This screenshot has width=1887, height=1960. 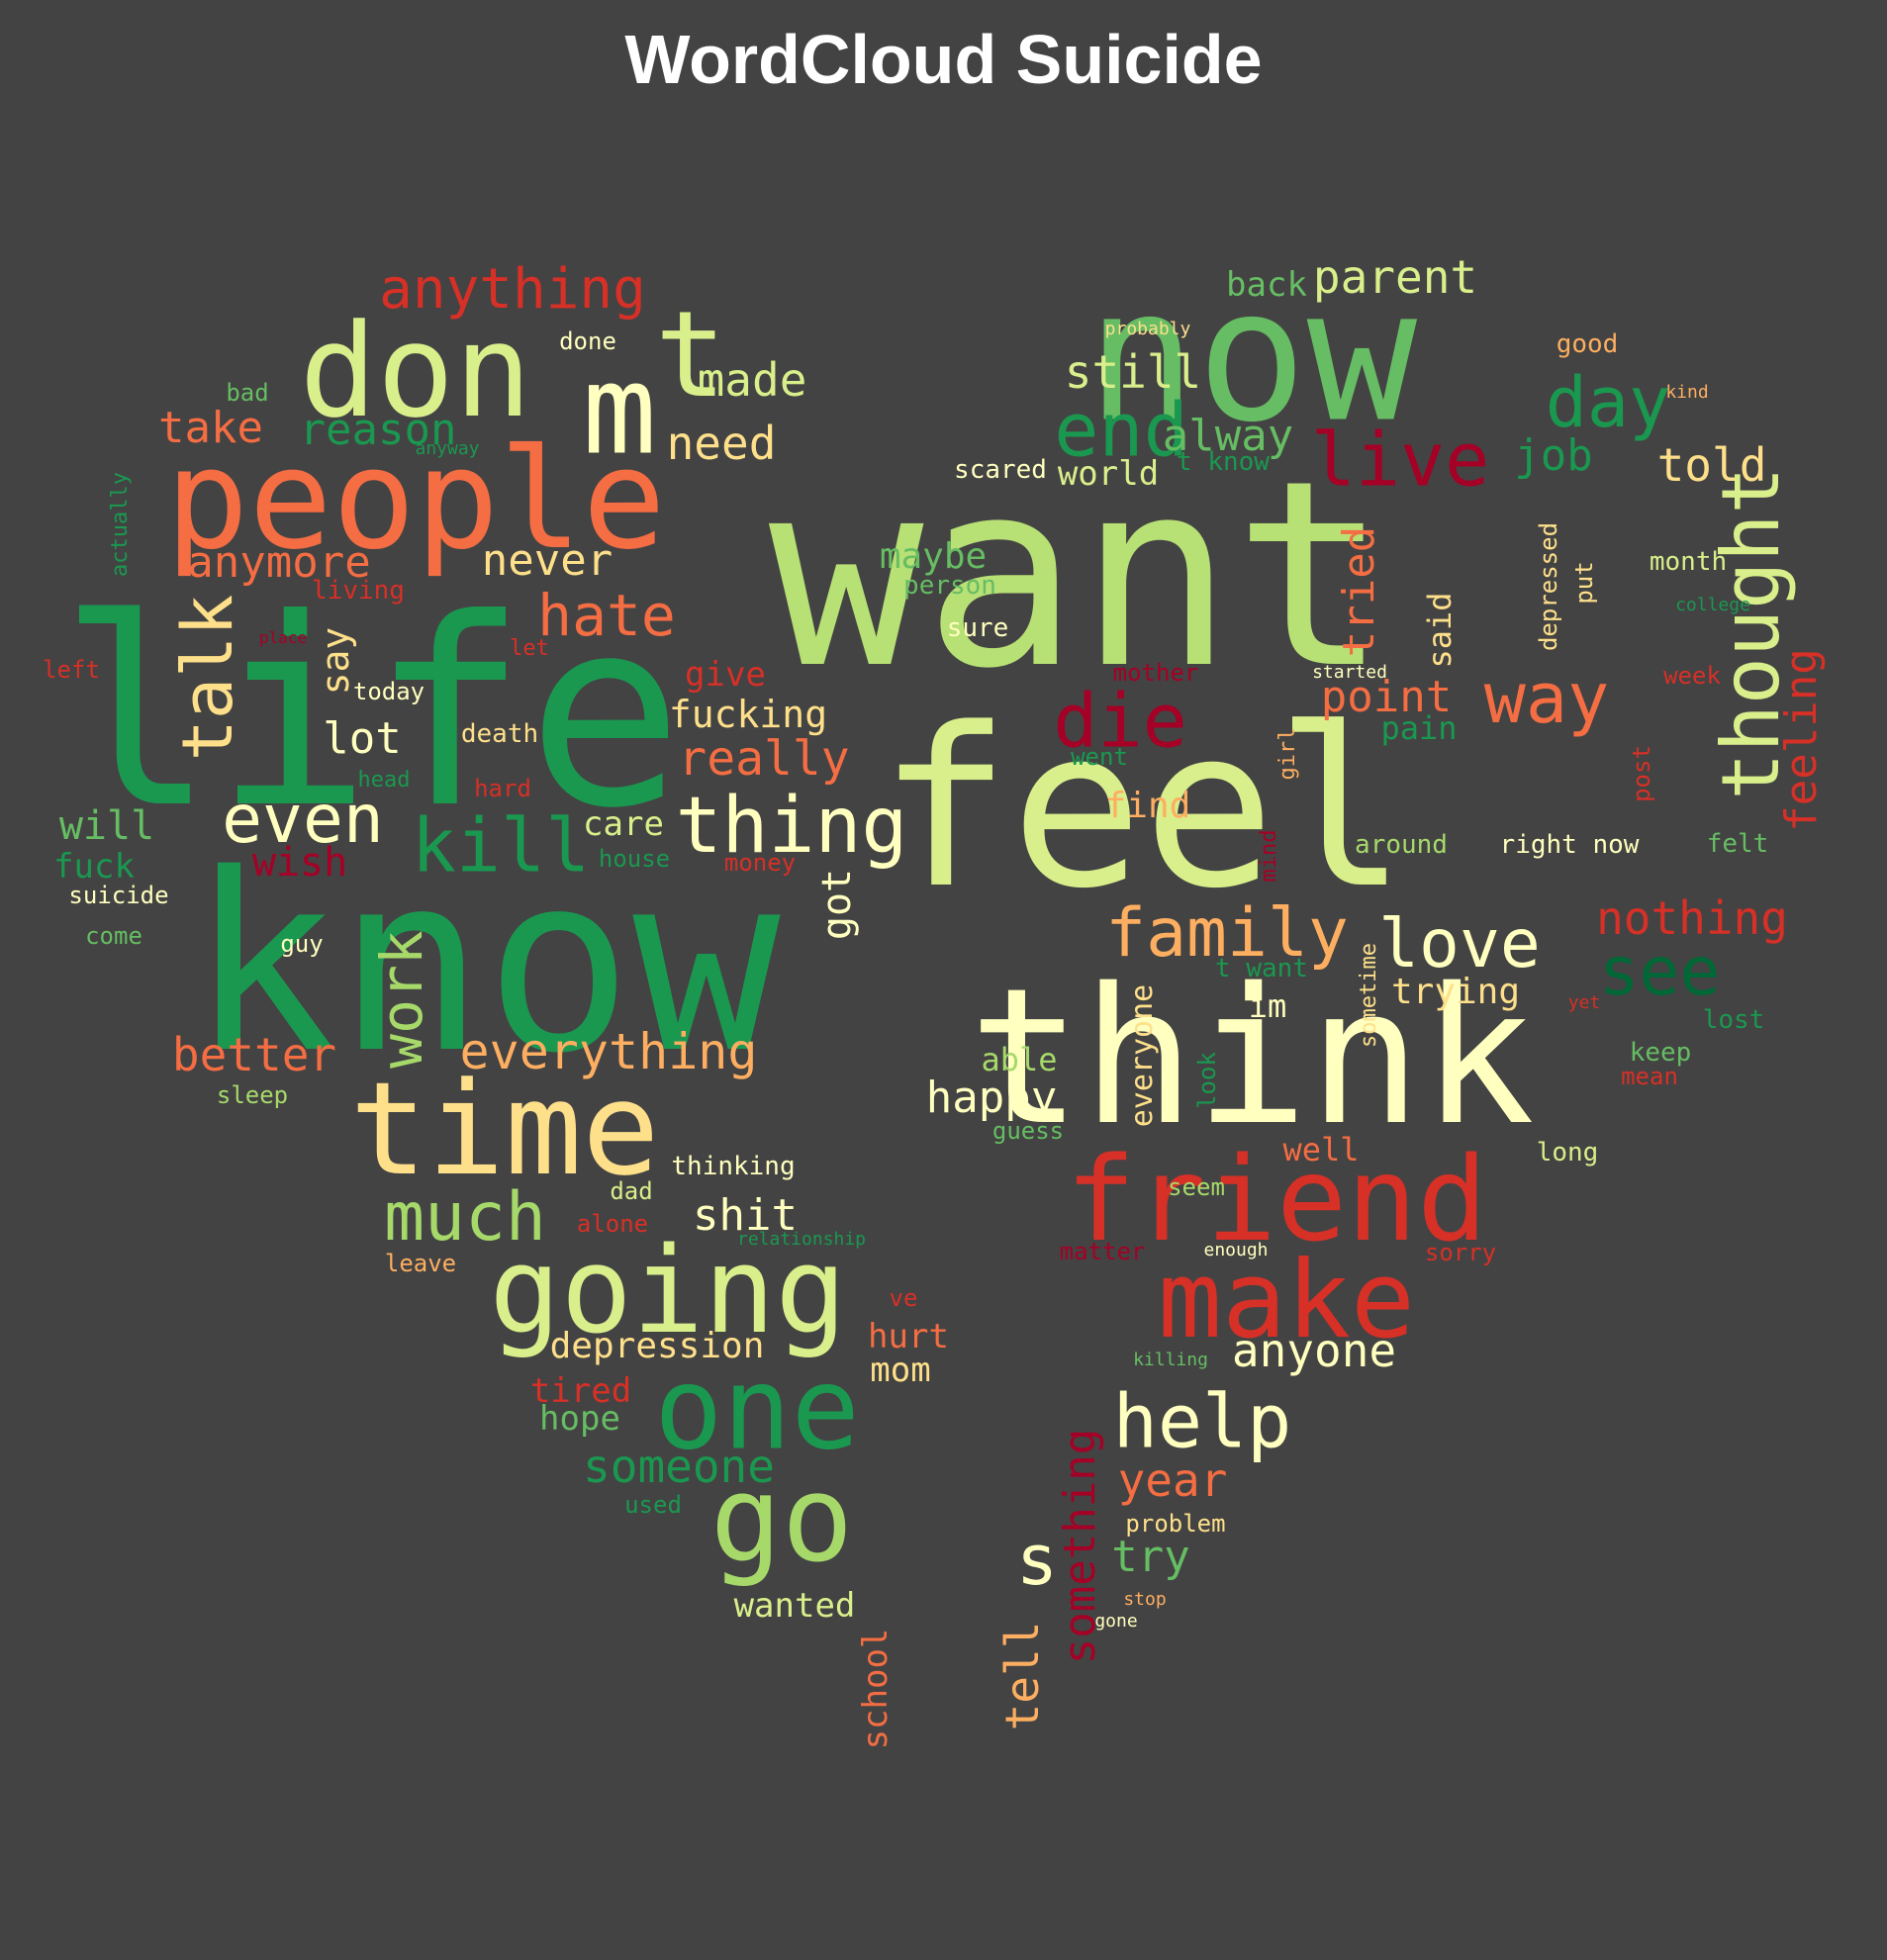 I want to click on word-everyone: everyone, so click(x=1142, y=1055).